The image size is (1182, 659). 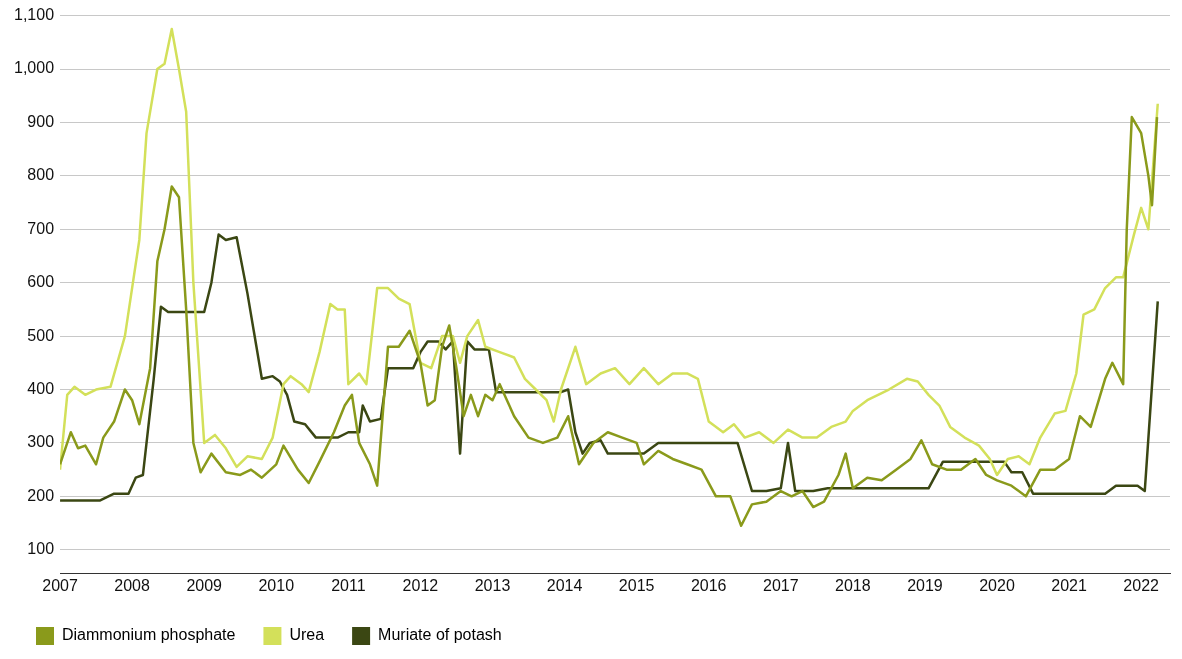 I want to click on y-tick-label: 700, so click(x=41, y=228).